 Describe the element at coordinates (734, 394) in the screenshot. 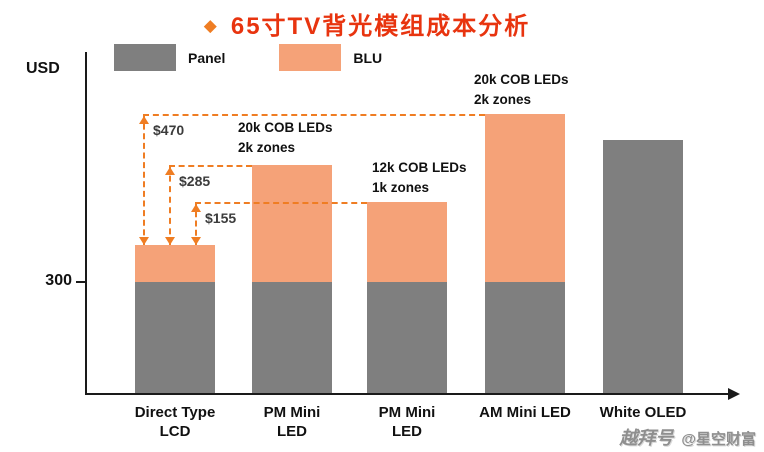

I see `x-axis-arrow-icon` at that location.